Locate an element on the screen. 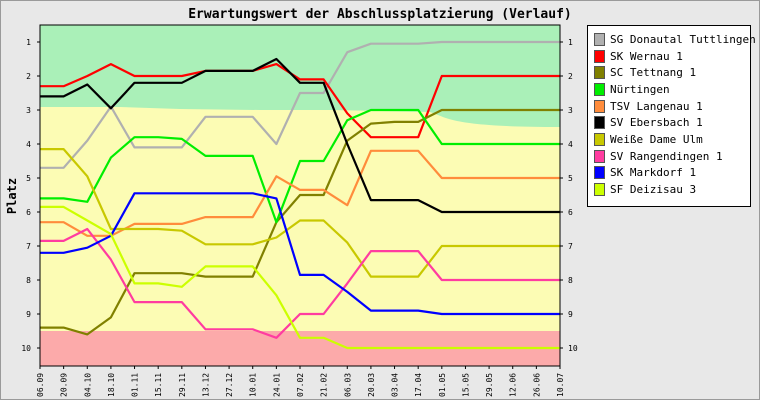  x-tick-label: 12.06 is located at coordinates (513, 385).